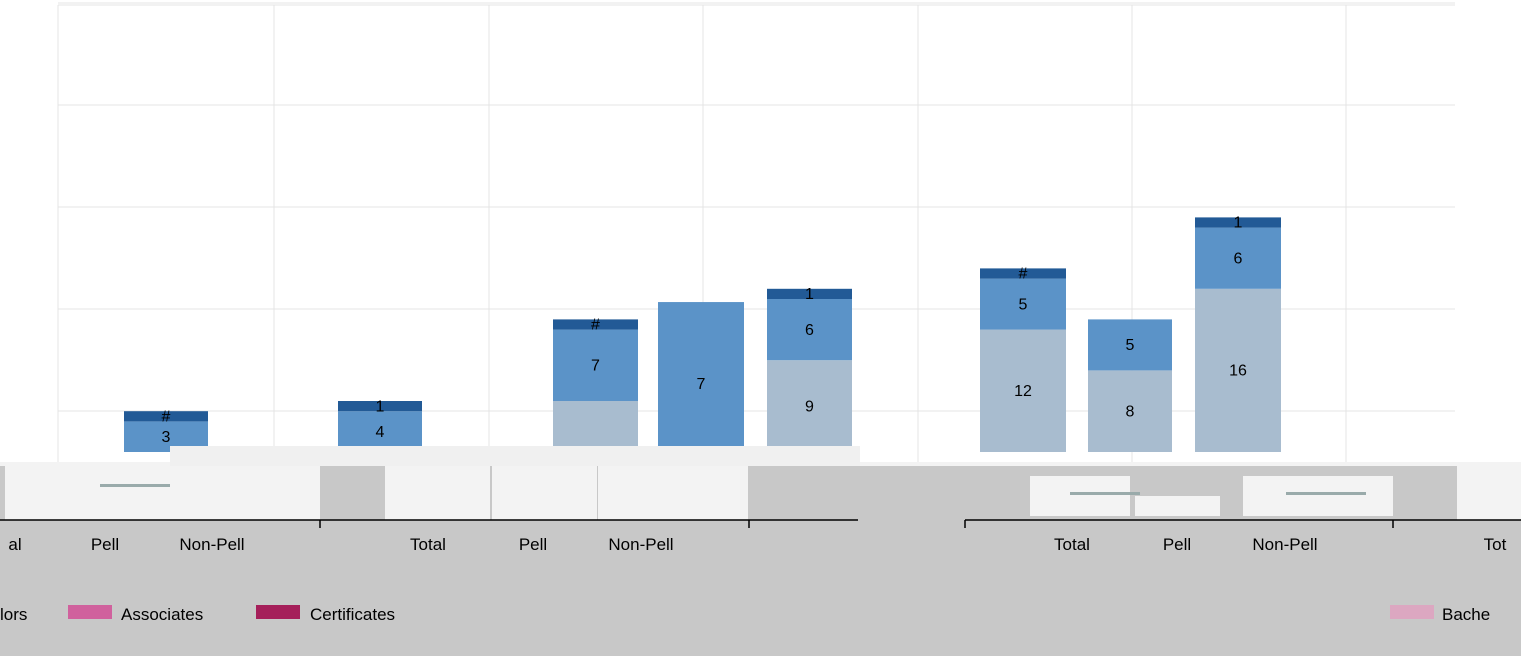 The width and height of the screenshot is (1521, 656). I want to click on segment-label-6-1: 5, so click(1130, 345).